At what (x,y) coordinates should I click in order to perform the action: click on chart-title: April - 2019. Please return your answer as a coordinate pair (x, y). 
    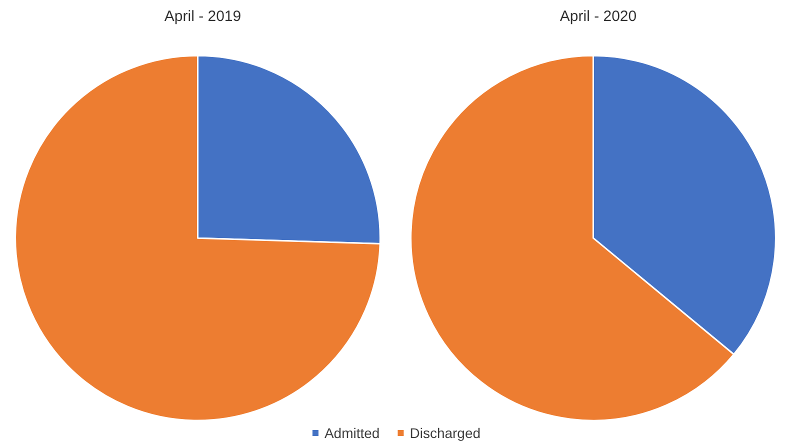
    Looking at the image, I should click on (203, 16).